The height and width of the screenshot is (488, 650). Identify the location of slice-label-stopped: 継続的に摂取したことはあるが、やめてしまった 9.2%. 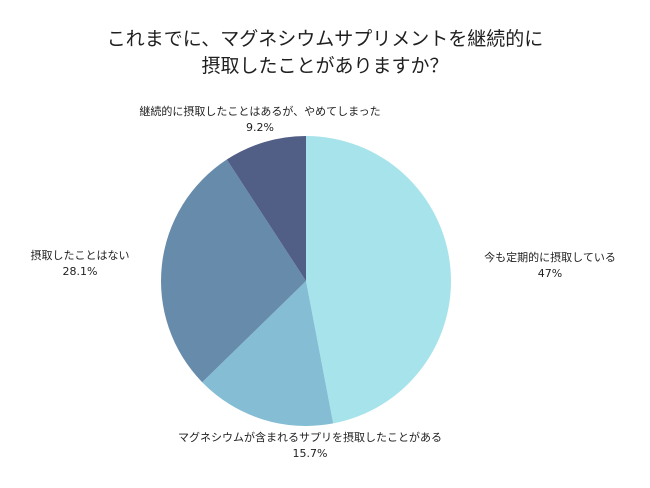
(260, 120).